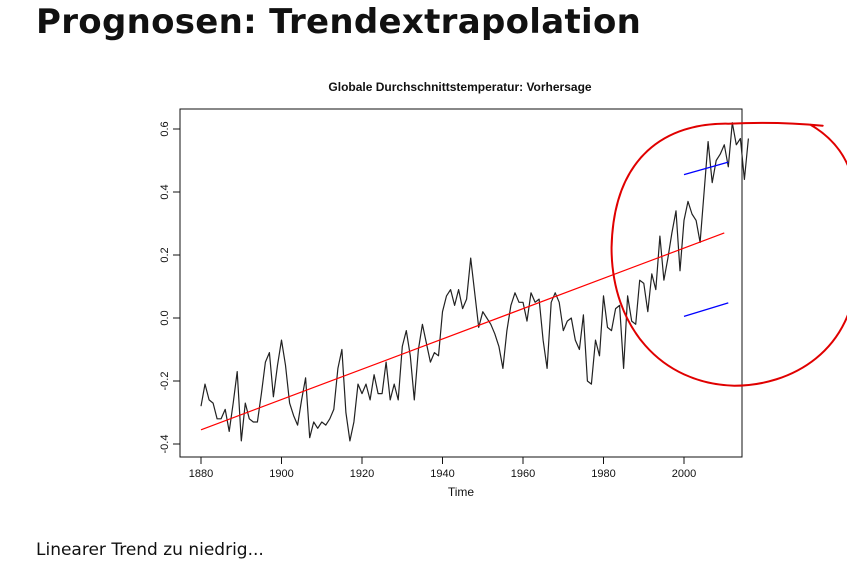 The height and width of the screenshot is (571, 847). I want to click on x-tick-label: 1900, so click(281, 474).